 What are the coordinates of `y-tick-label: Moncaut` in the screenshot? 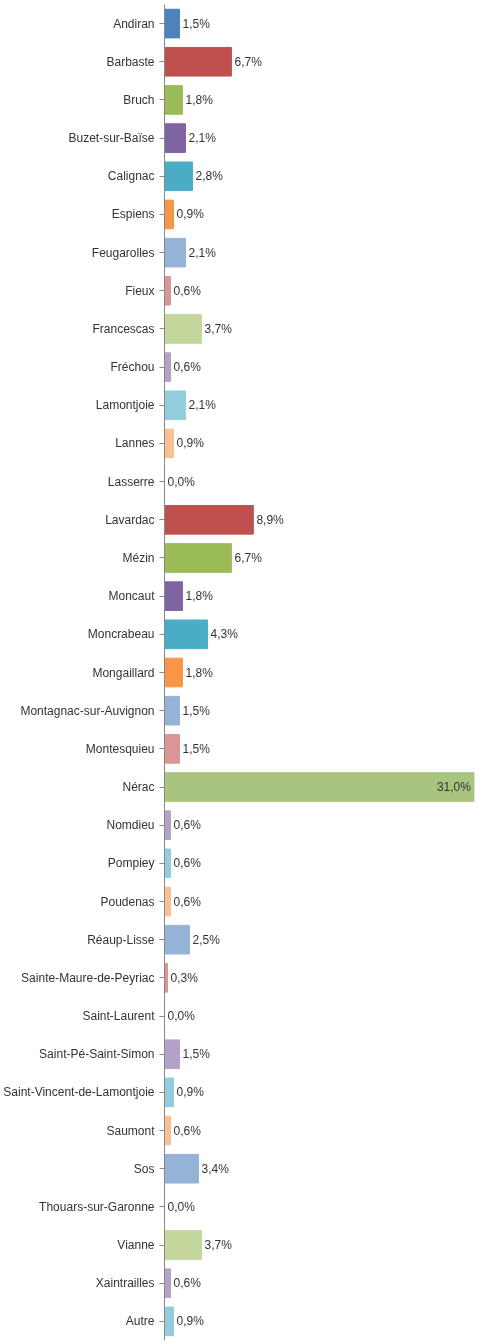 It's located at (132, 596).